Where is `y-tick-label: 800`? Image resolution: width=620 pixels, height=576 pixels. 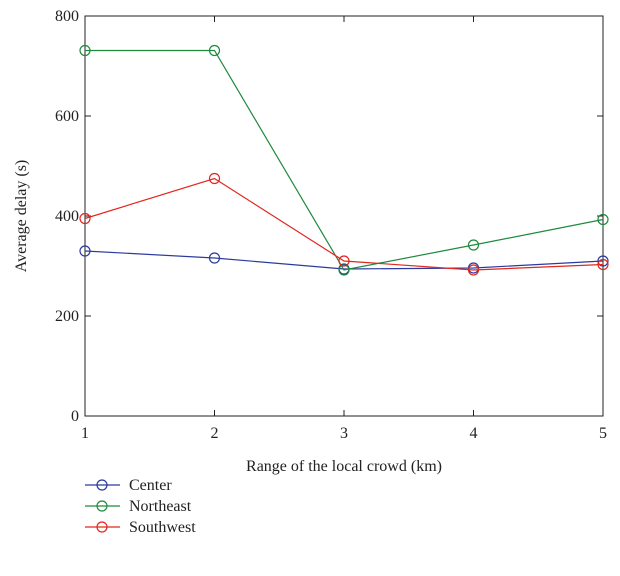 y-tick-label: 800 is located at coordinates (67, 16).